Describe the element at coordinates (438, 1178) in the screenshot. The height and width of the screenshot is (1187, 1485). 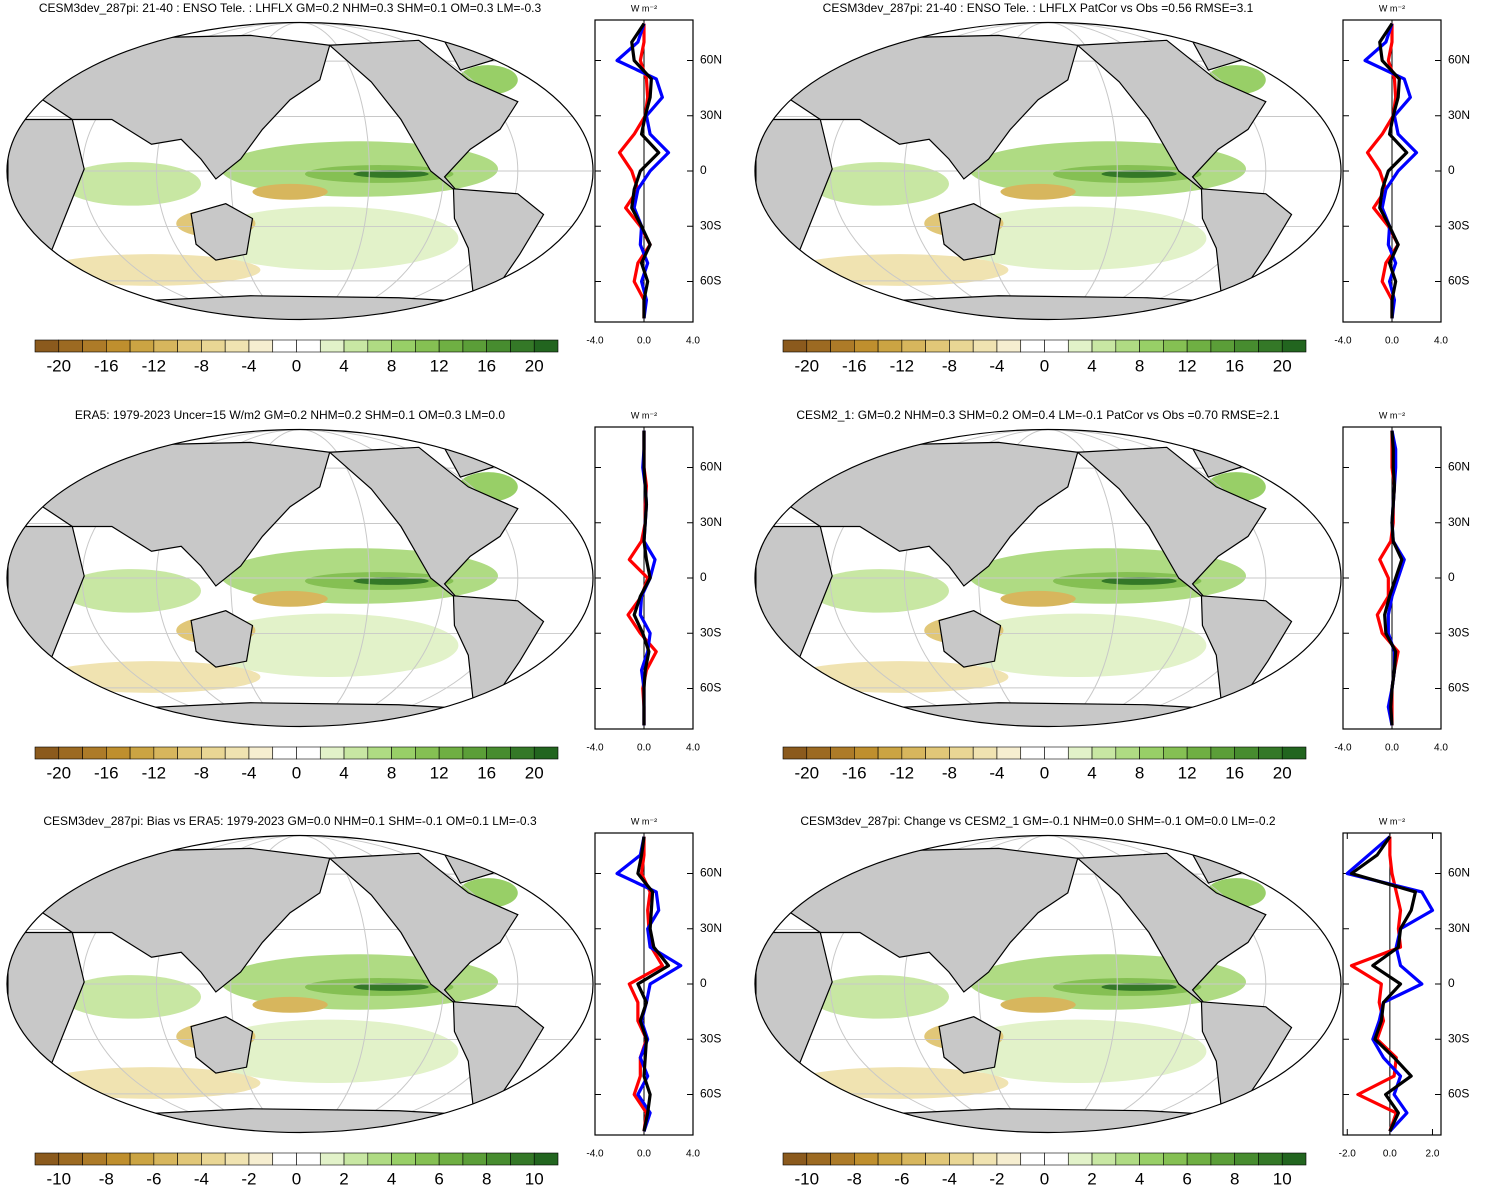
I see `colorbar-label: 6` at that location.